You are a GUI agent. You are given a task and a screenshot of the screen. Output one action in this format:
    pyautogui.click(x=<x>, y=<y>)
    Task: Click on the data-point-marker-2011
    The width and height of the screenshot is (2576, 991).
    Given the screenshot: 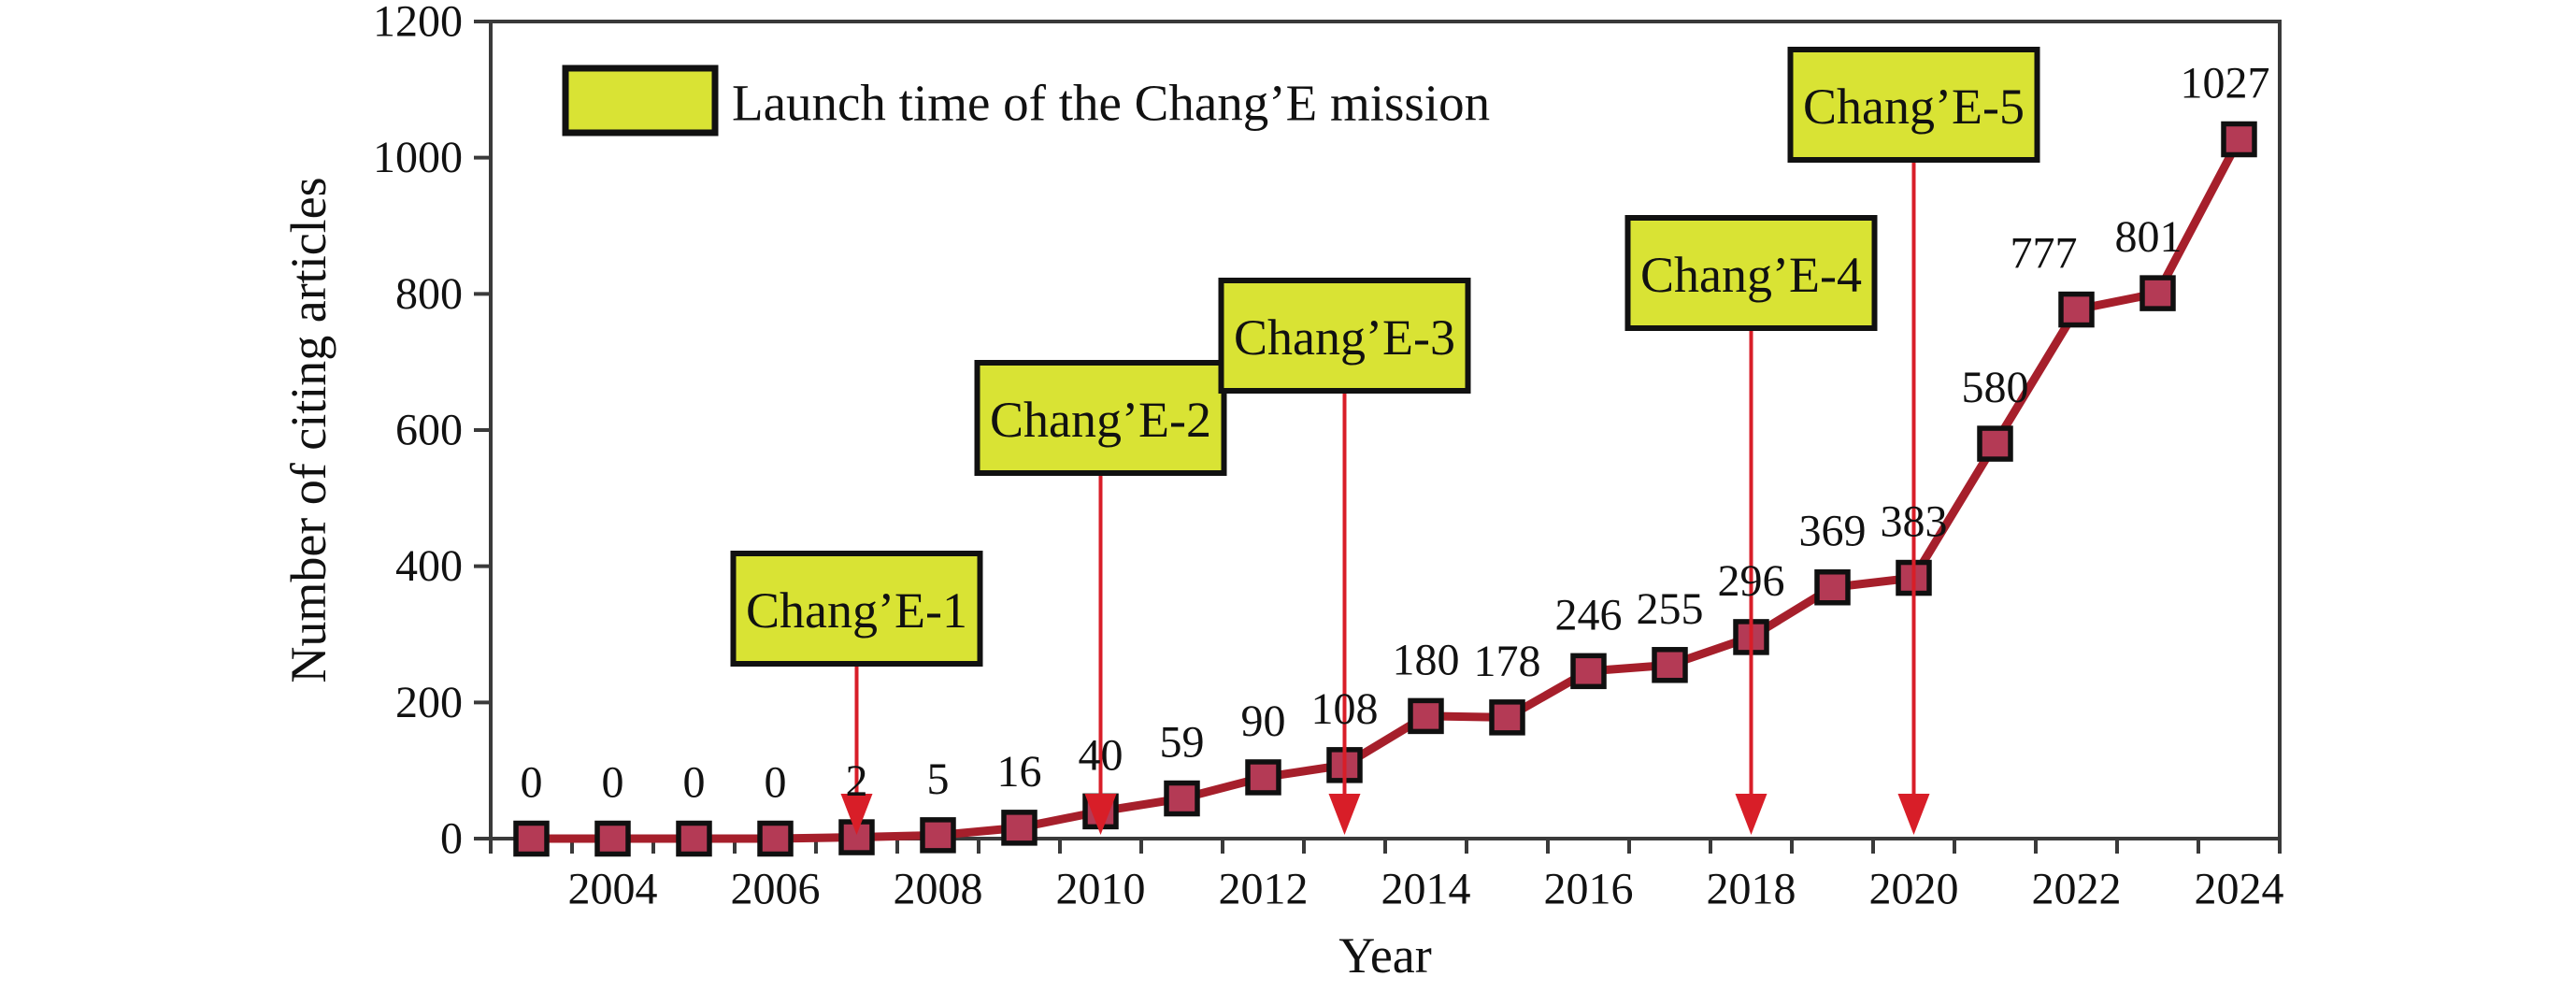 What is the action you would take?
    pyautogui.click(x=1182, y=798)
    